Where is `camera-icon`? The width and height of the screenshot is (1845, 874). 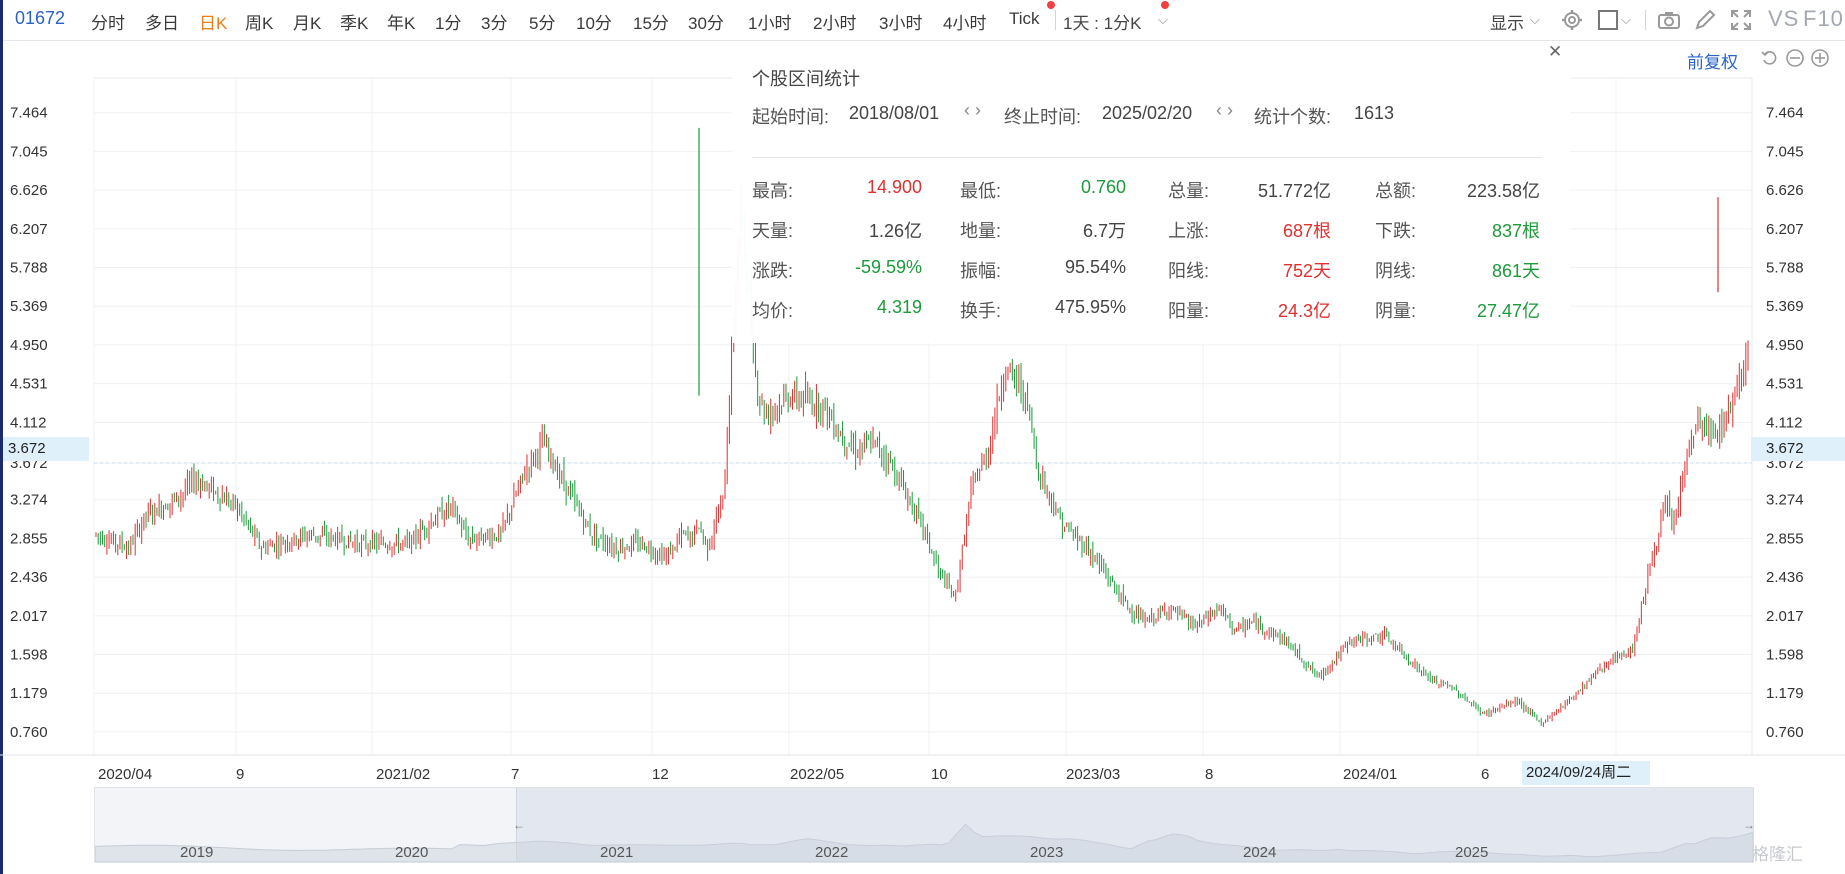
camera-icon is located at coordinates (1669, 20).